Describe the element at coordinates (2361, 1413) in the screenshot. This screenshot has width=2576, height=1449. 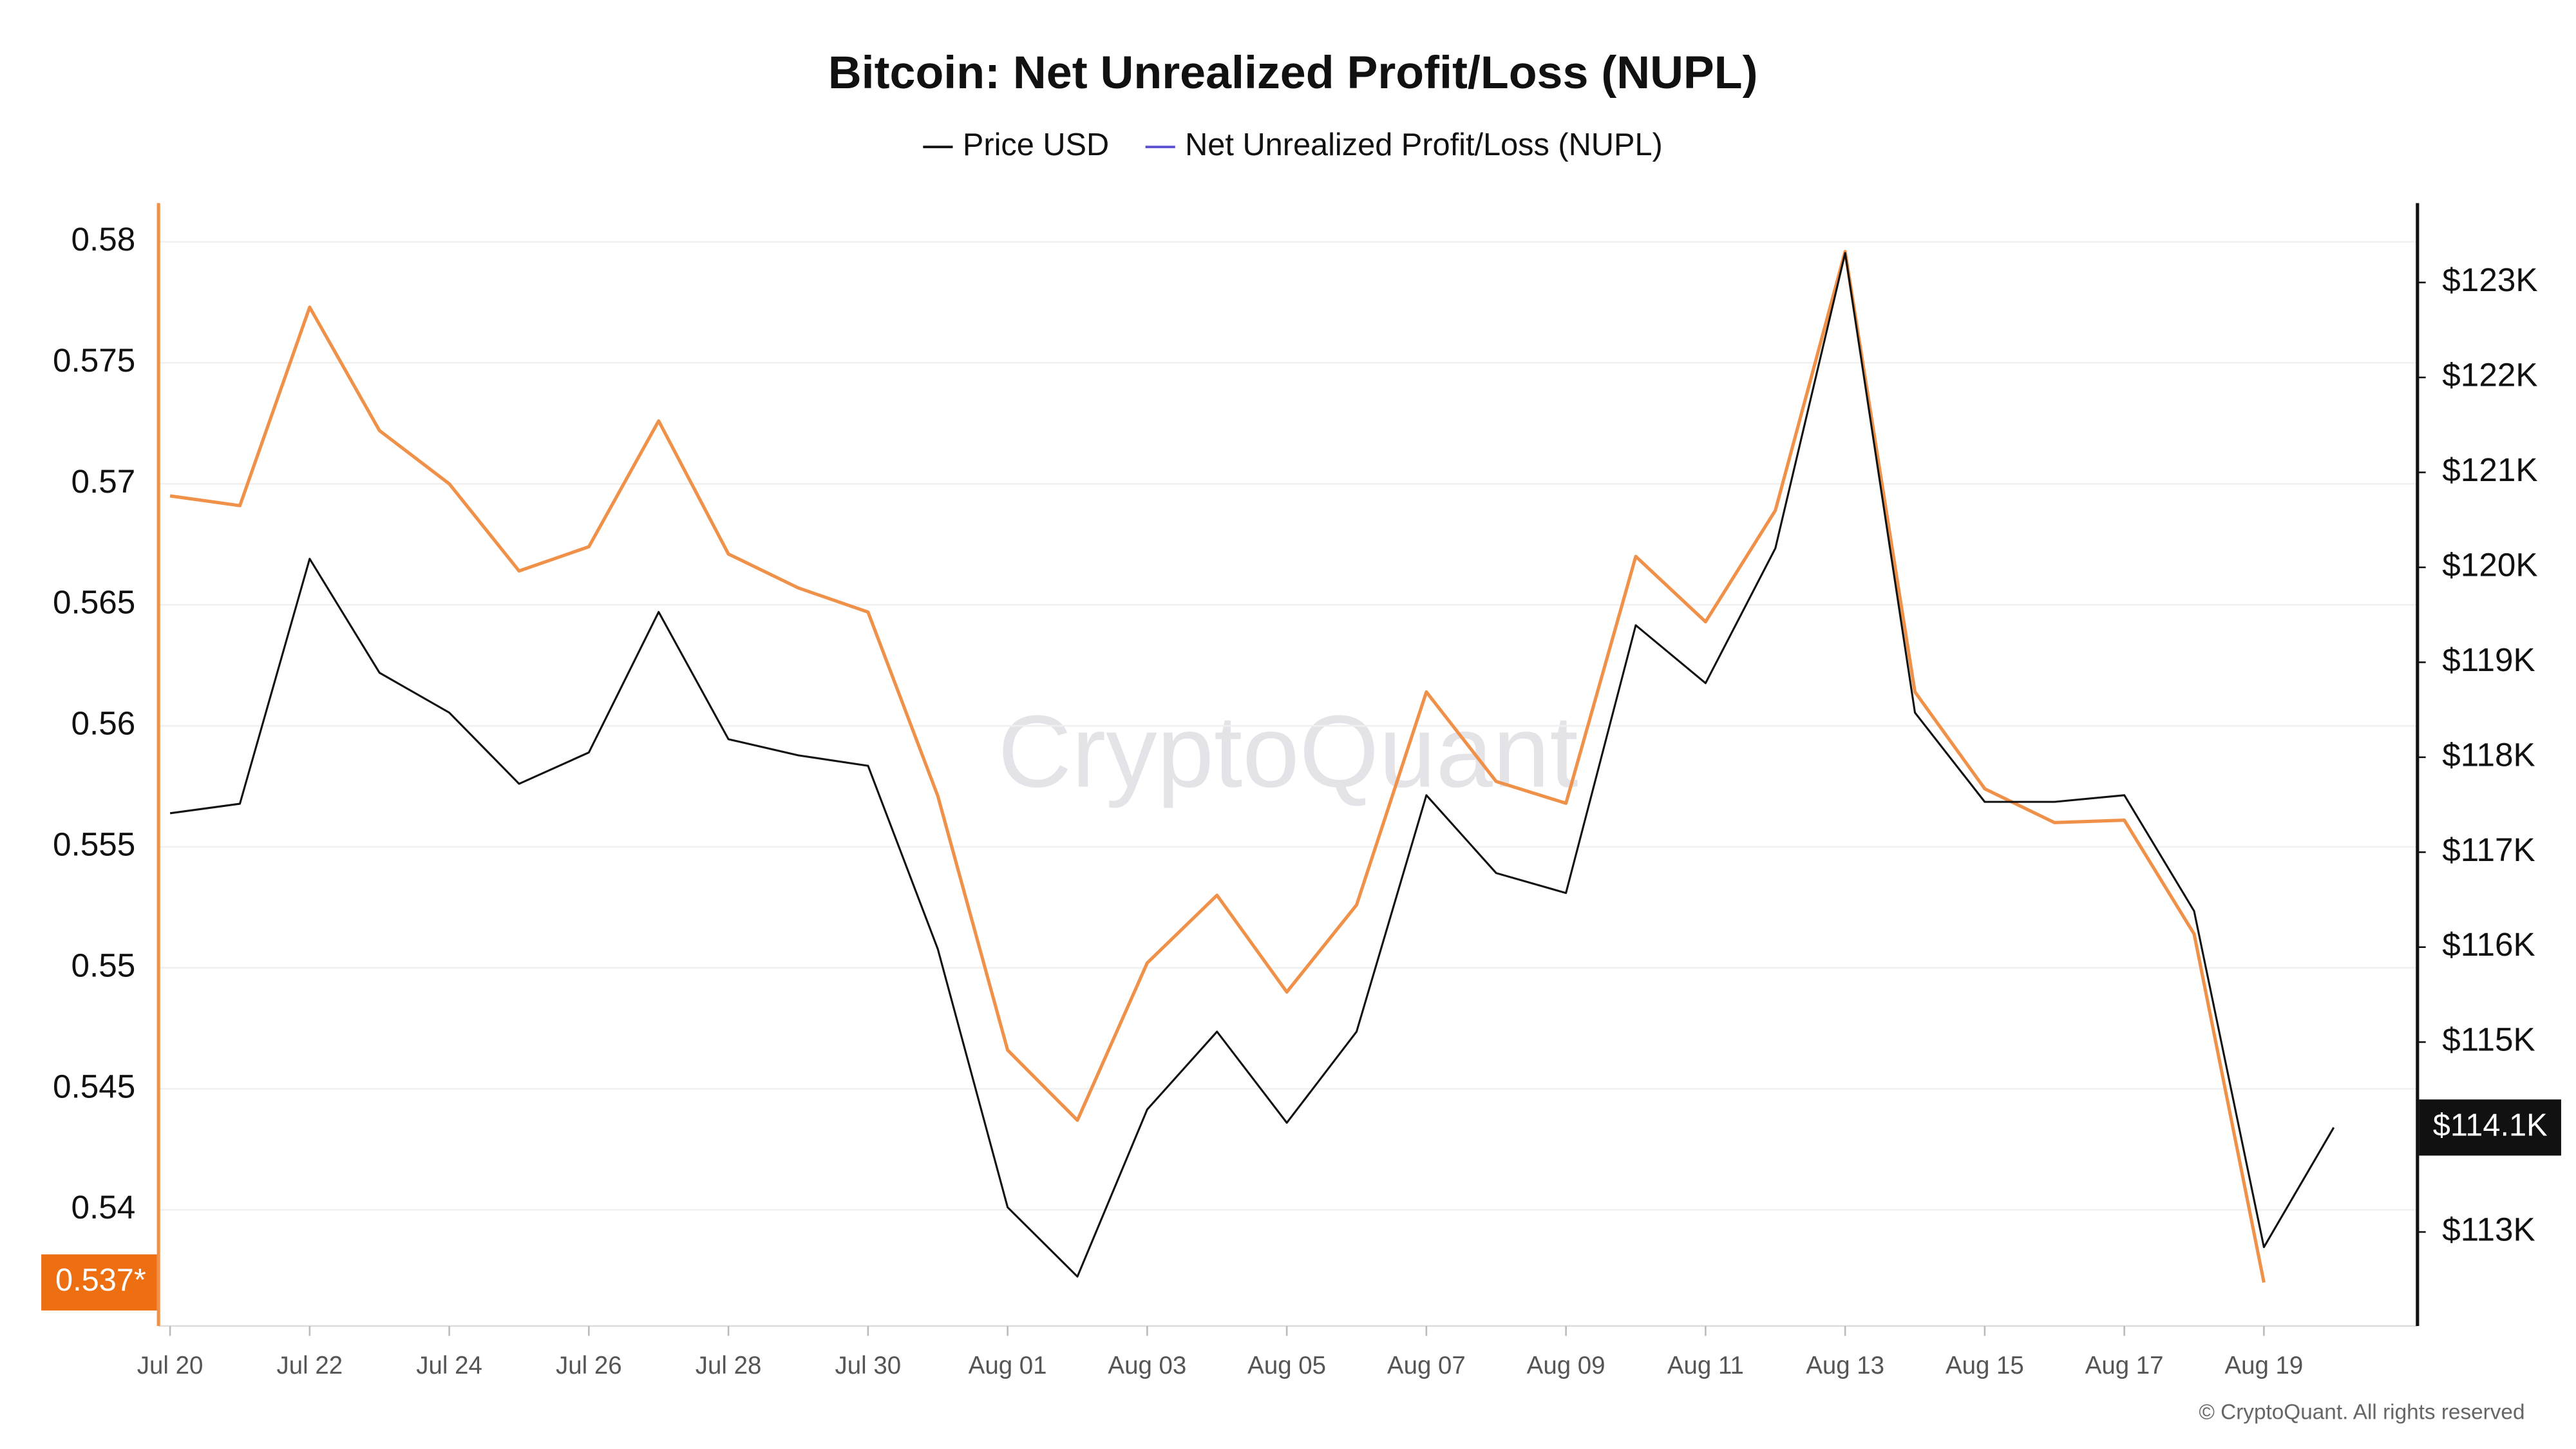
I see `credit: © CryptoQuant. All rights reserved` at that location.